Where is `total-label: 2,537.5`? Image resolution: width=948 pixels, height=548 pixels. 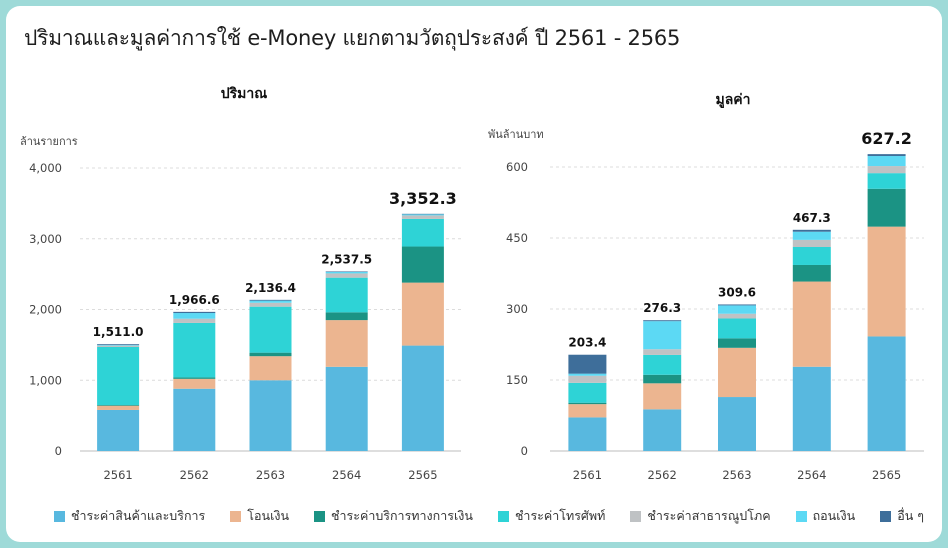
total-label: 2,537.5 is located at coordinates (346, 259).